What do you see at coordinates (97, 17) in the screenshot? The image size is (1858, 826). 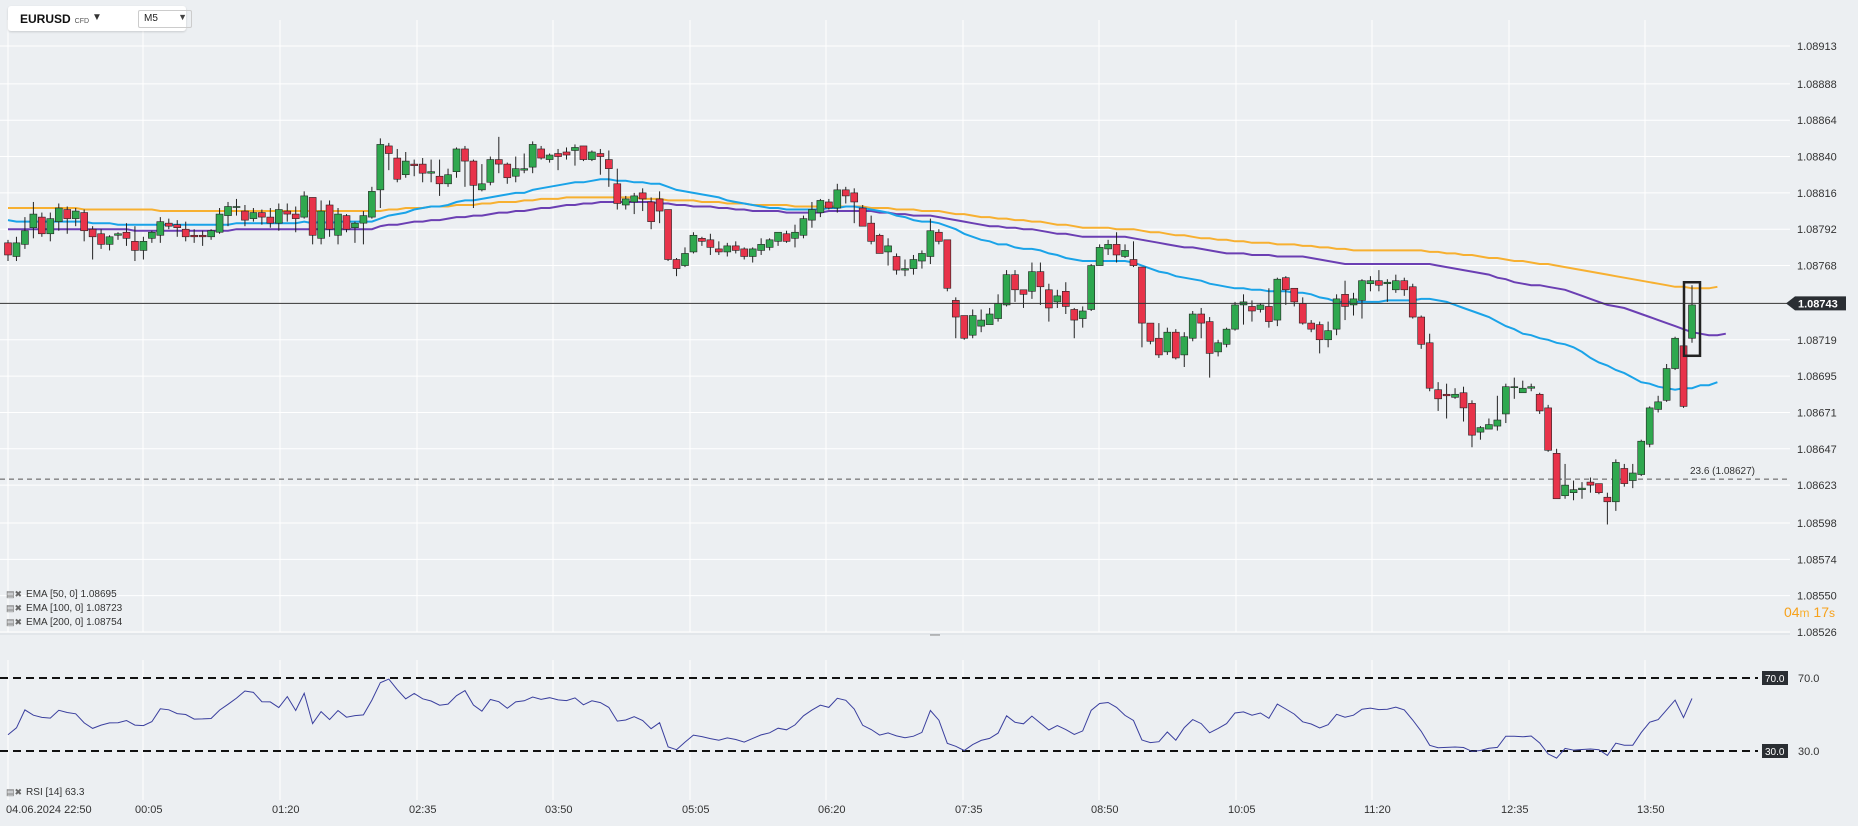 I see `symbol-dropdown-icon: ▼` at bounding box center [97, 17].